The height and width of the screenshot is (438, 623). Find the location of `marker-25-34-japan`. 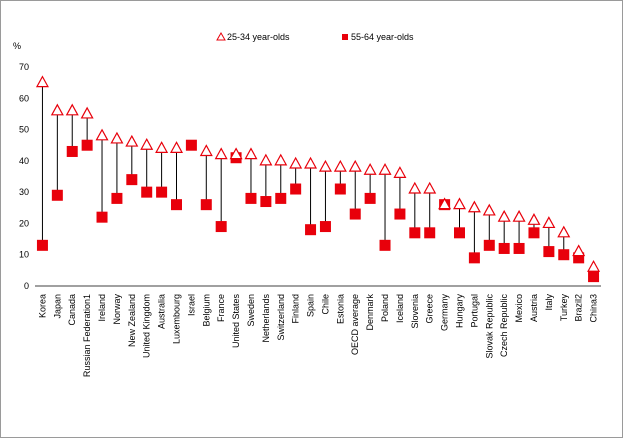

marker-25-34-japan is located at coordinates (57, 109).